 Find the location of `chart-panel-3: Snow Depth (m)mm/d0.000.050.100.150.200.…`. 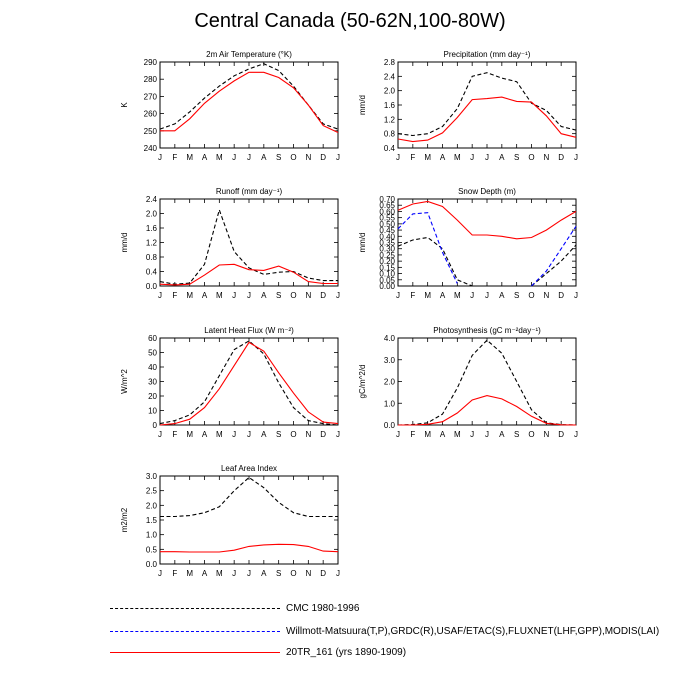

chart-panel-3: Snow Depth (m)mm/d0.000.050.100.150.200.… is located at coordinates (468, 243).